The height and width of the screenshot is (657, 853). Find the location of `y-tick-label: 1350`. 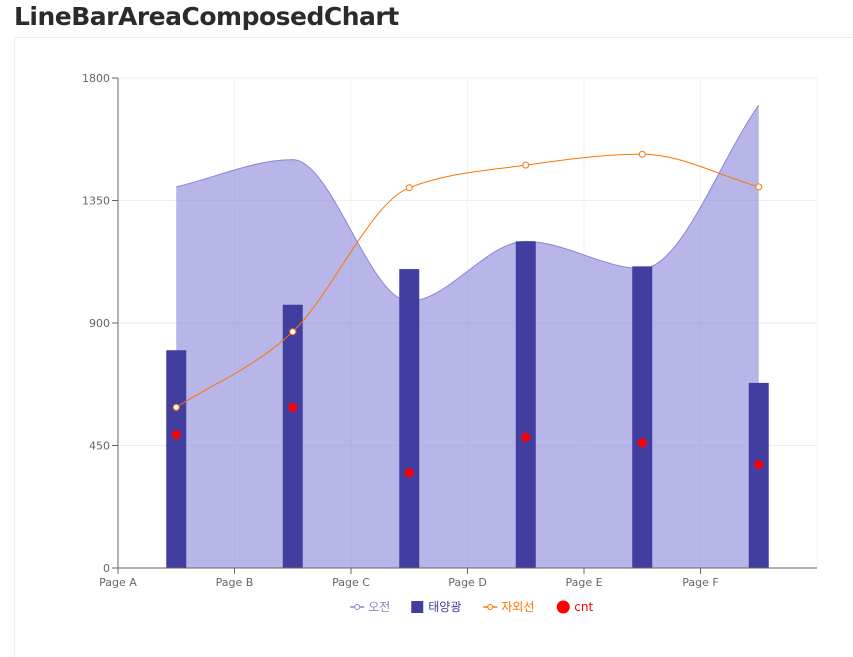

y-tick-label: 1350 is located at coordinates (96, 201).